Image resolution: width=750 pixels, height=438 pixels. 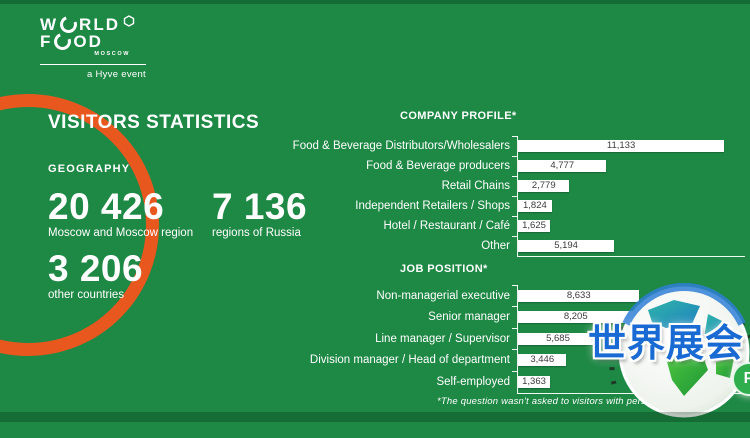 I want to click on chart-row: Self-employed 1,363, so click(x=515, y=381).